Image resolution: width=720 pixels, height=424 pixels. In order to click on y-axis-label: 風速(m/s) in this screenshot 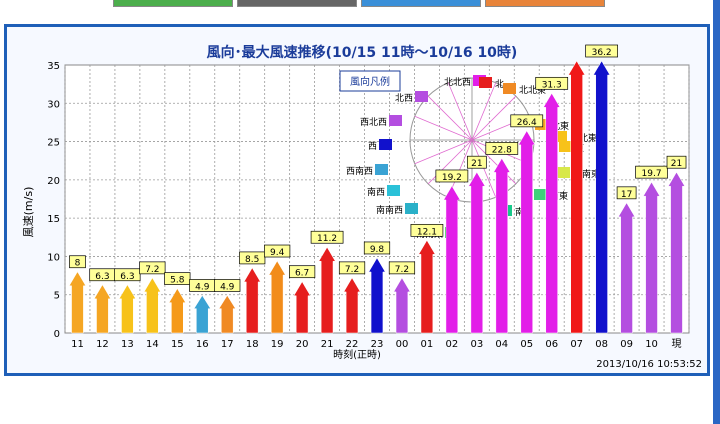, I will do `click(28, 212)`.